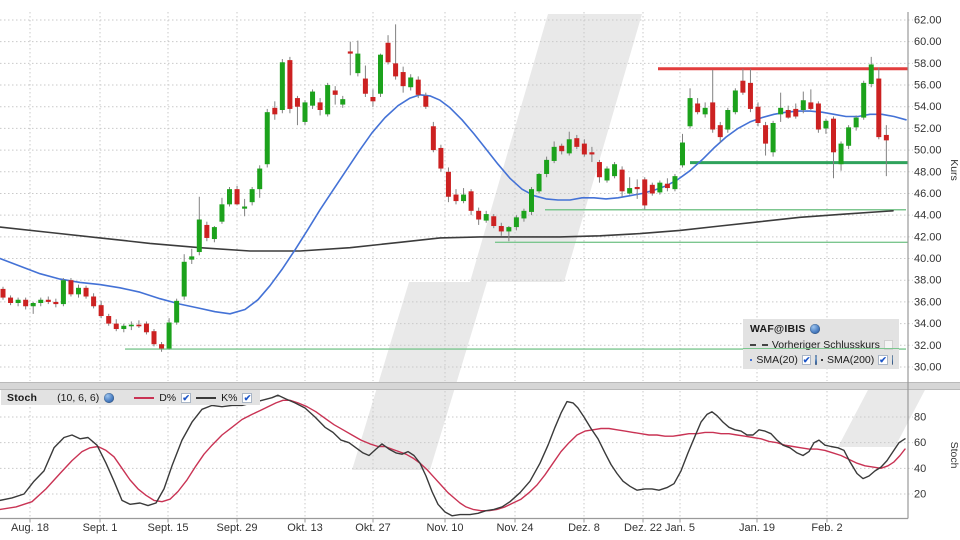 The width and height of the screenshot is (960, 540). What do you see at coordinates (444, 528) in the screenshot?
I see `x-tick-label: Nov. 10` at bounding box center [444, 528].